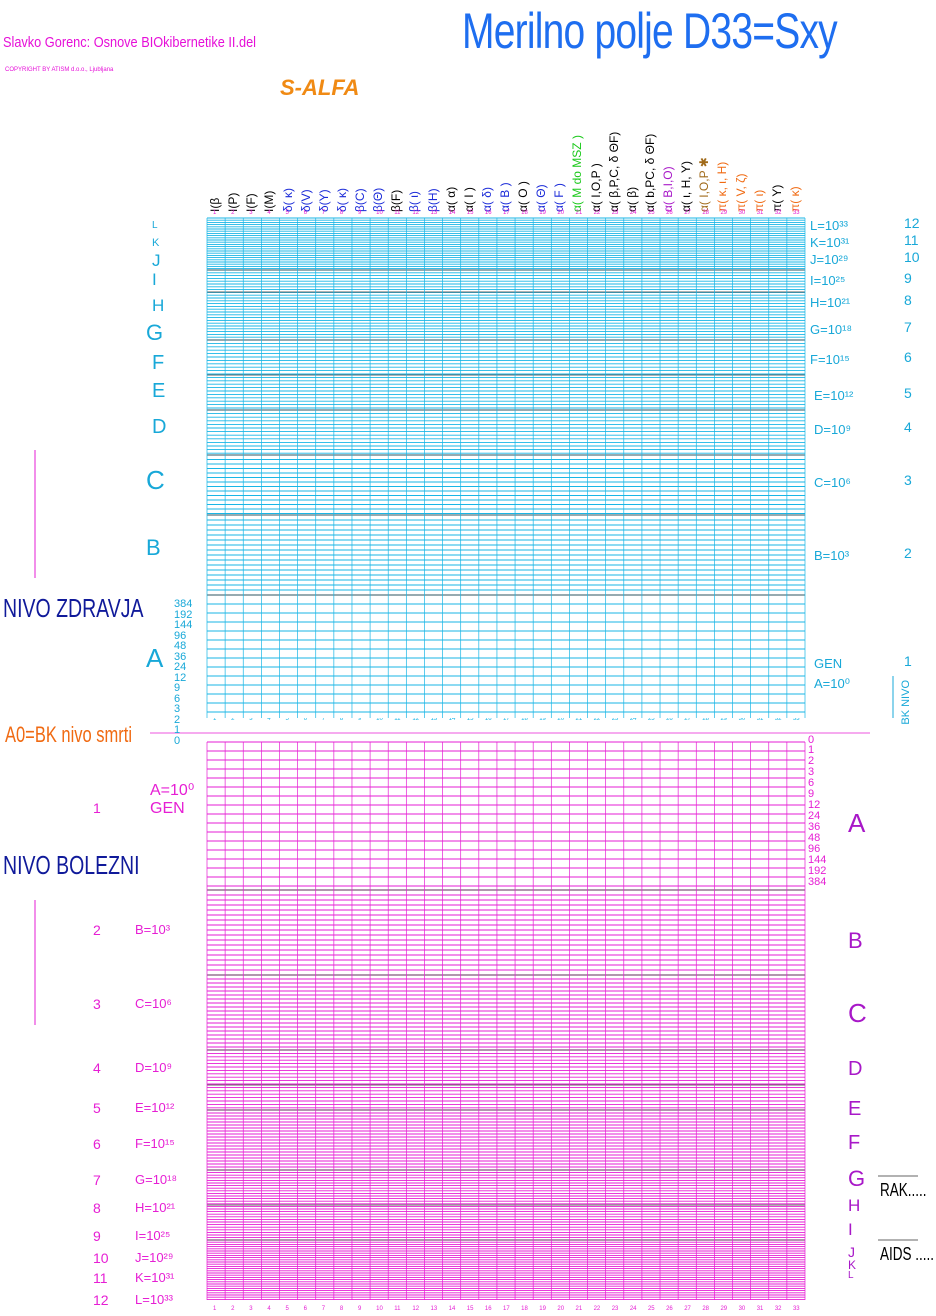  I want to click on disease-level-number: 11, so click(100, 1278).